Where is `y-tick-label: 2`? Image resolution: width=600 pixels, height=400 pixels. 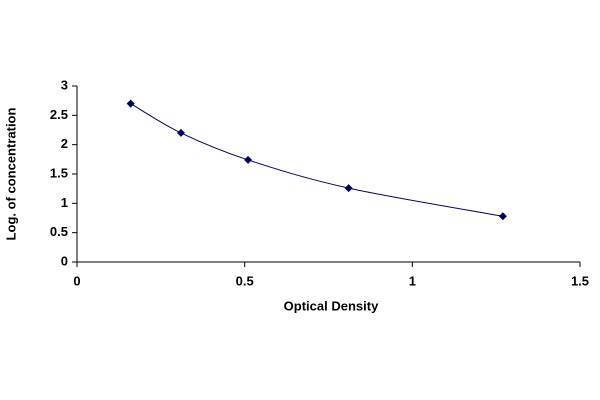 y-tick-label: 2 is located at coordinates (64, 143).